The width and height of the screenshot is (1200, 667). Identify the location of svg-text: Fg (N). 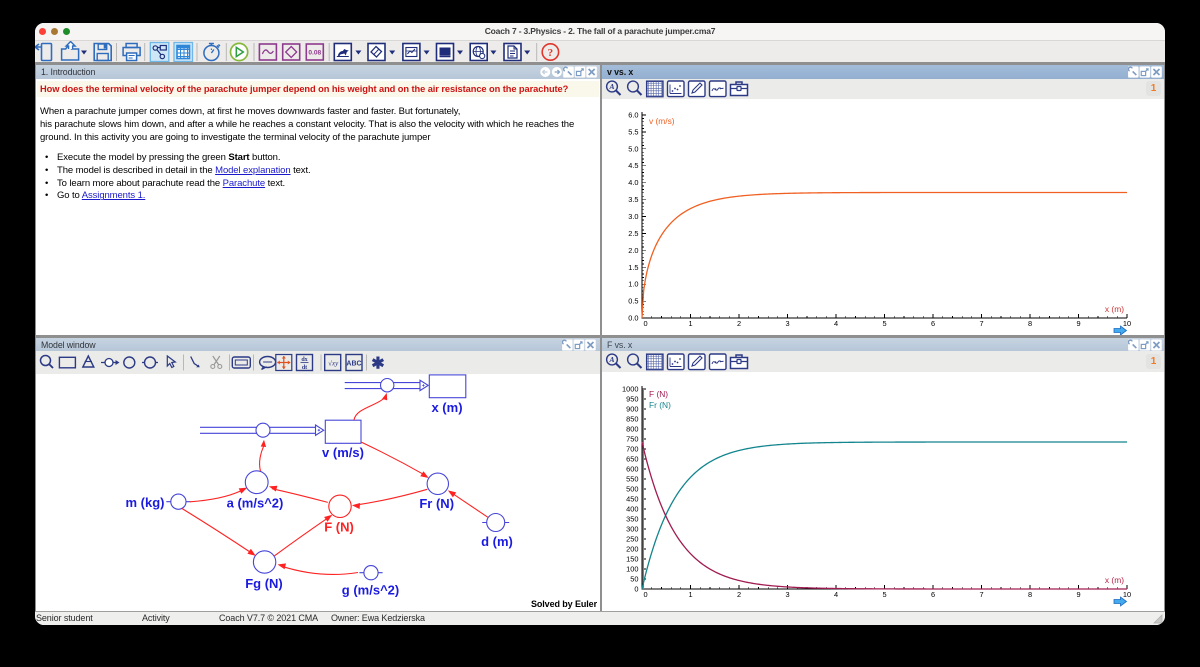
(264, 583).